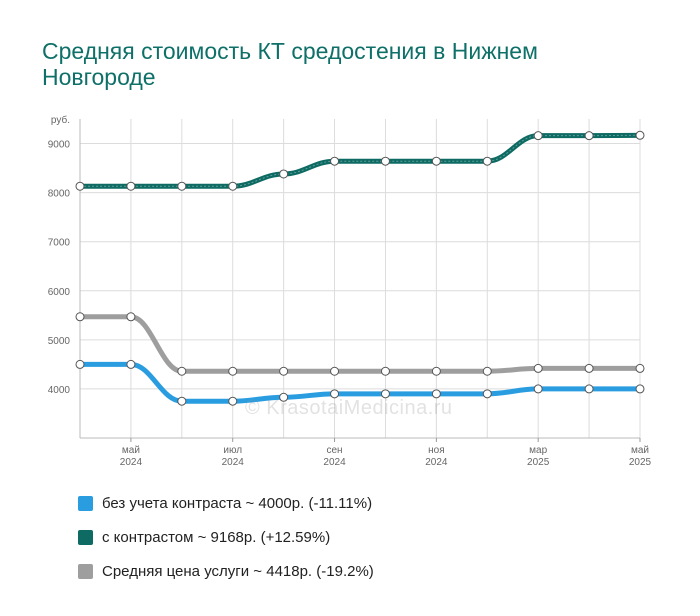 The width and height of the screenshot is (700, 616). What do you see at coordinates (59, 145) in the screenshot?
I see `y-tick-label: 9000` at bounding box center [59, 145].